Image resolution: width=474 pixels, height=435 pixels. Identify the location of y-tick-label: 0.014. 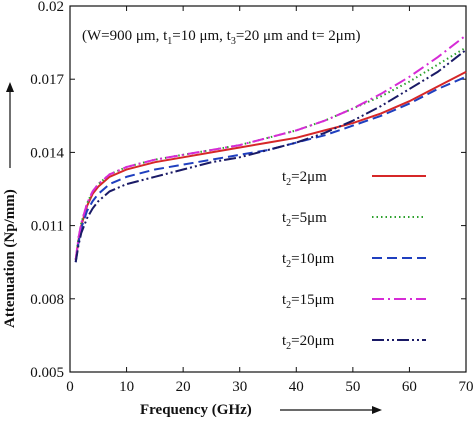
(47, 153).